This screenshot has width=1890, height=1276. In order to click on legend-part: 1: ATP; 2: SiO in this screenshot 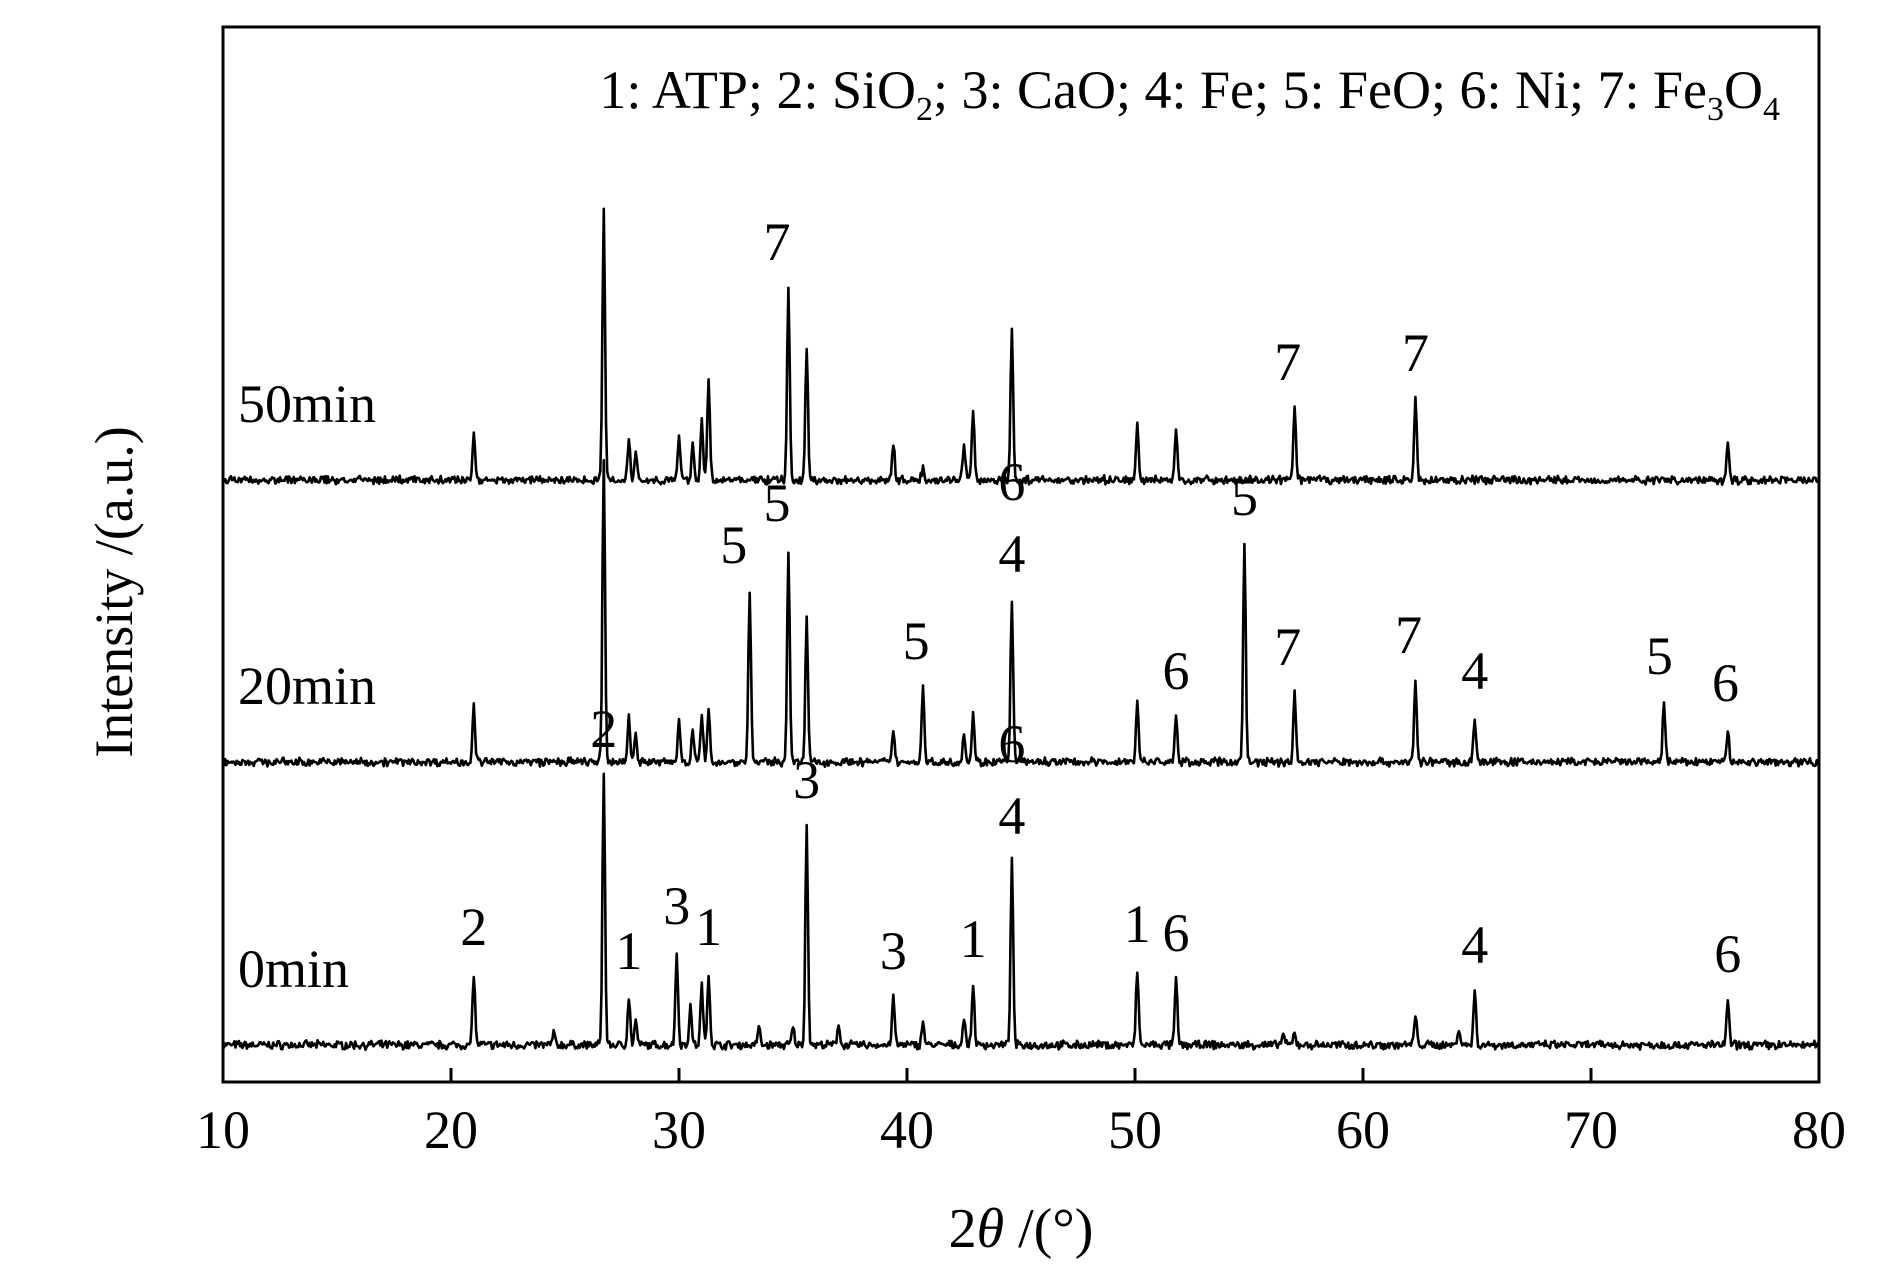, I will do `click(757, 90)`.